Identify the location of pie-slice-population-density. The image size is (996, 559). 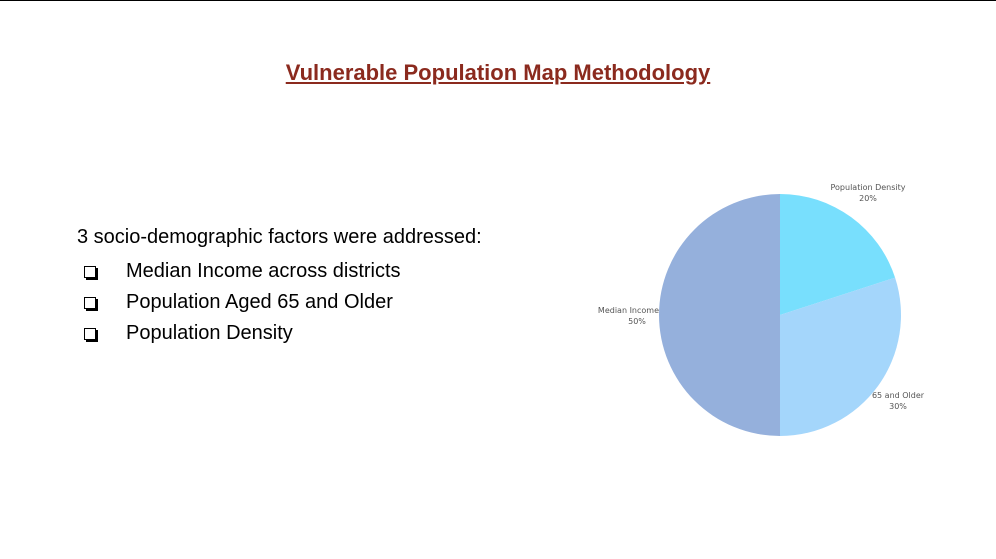
(838, 254).